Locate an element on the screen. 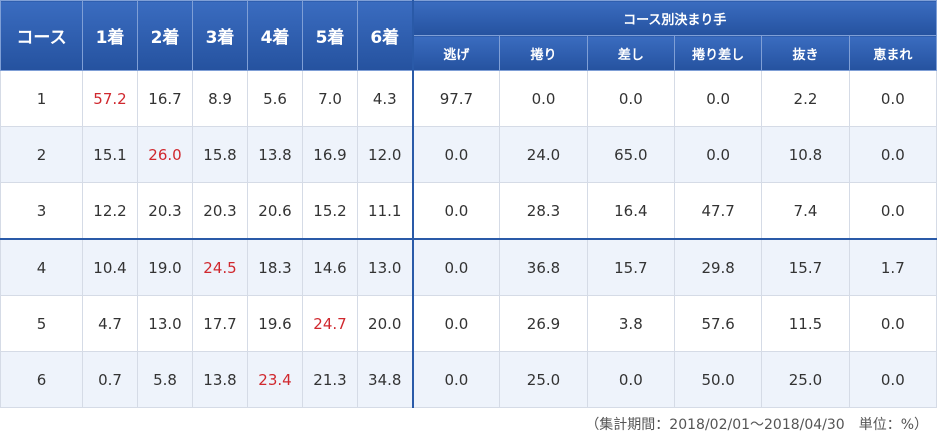 The width and height of the screenshot is (940, 438). finish-cell: 15.1 is located at coordinates (110, 154).